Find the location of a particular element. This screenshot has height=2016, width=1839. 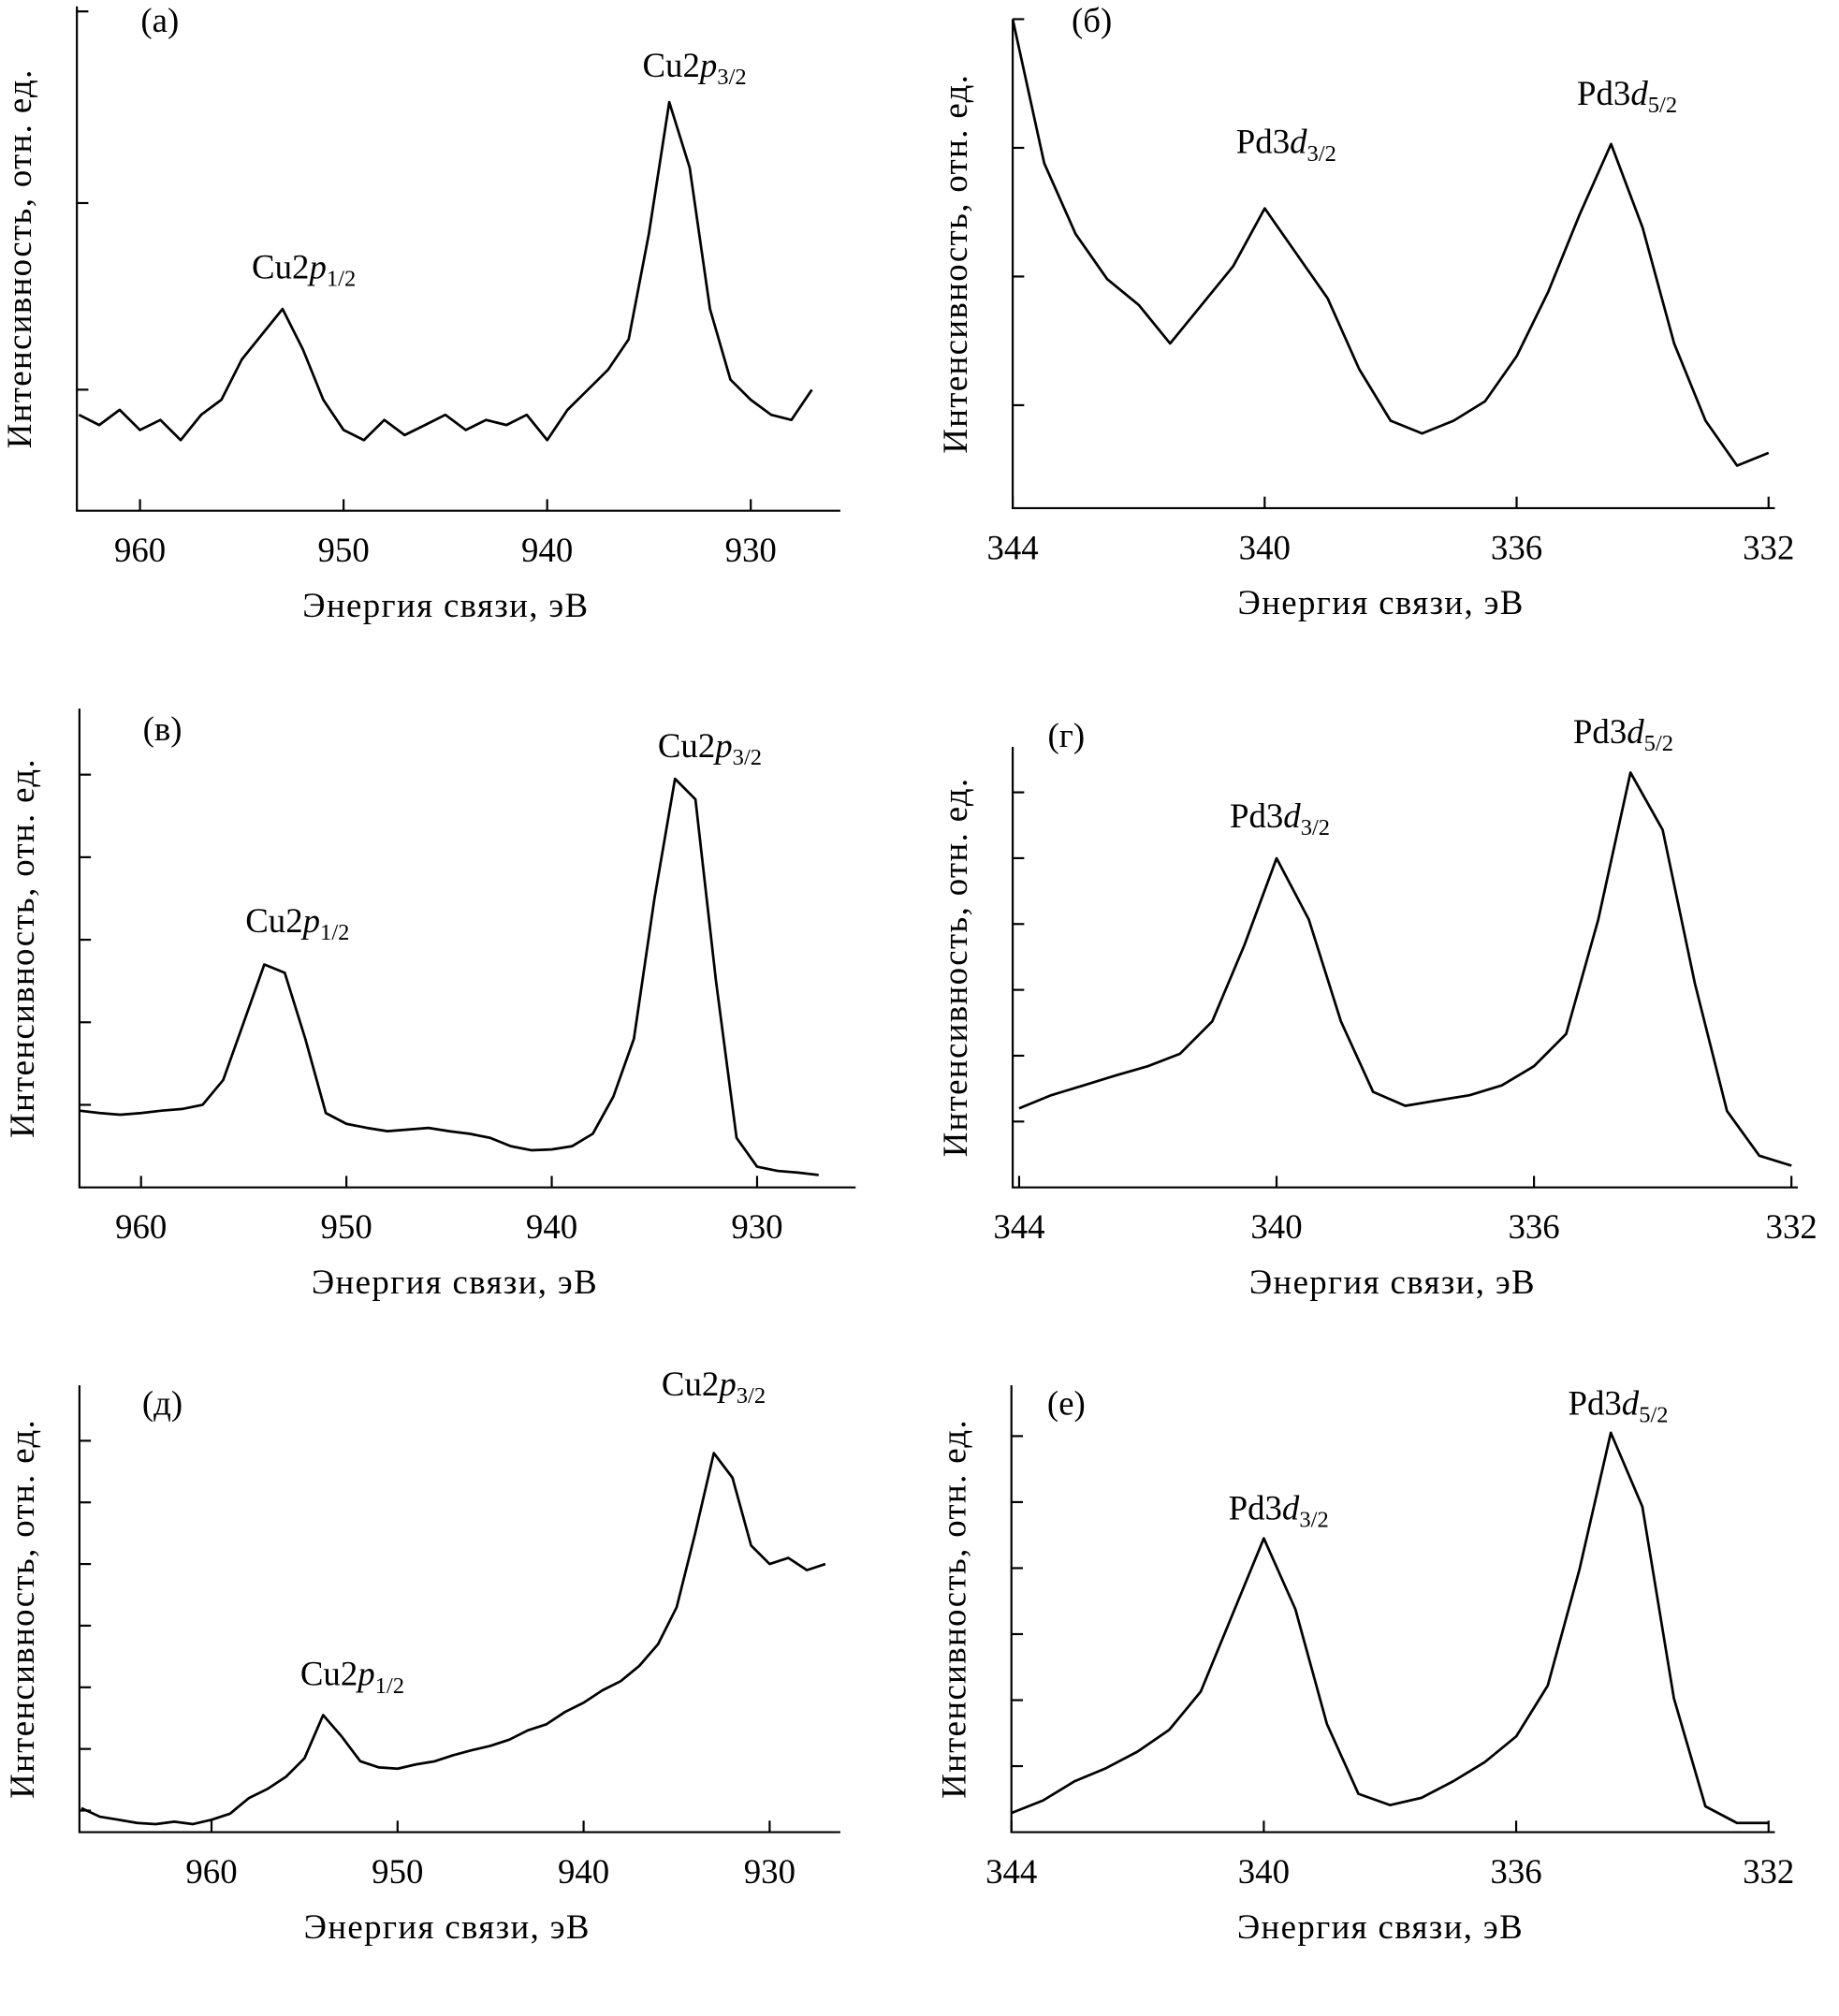

panel-label: (д) is located at coordinates (162, 1402).